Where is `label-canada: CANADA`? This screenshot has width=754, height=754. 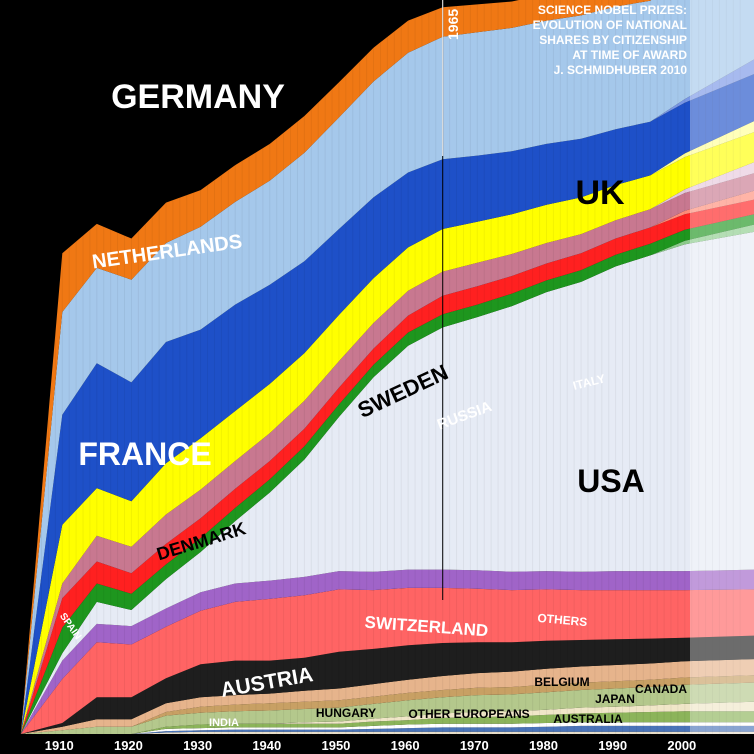
label-canada: CANADA is located at coordinates (661, 689).